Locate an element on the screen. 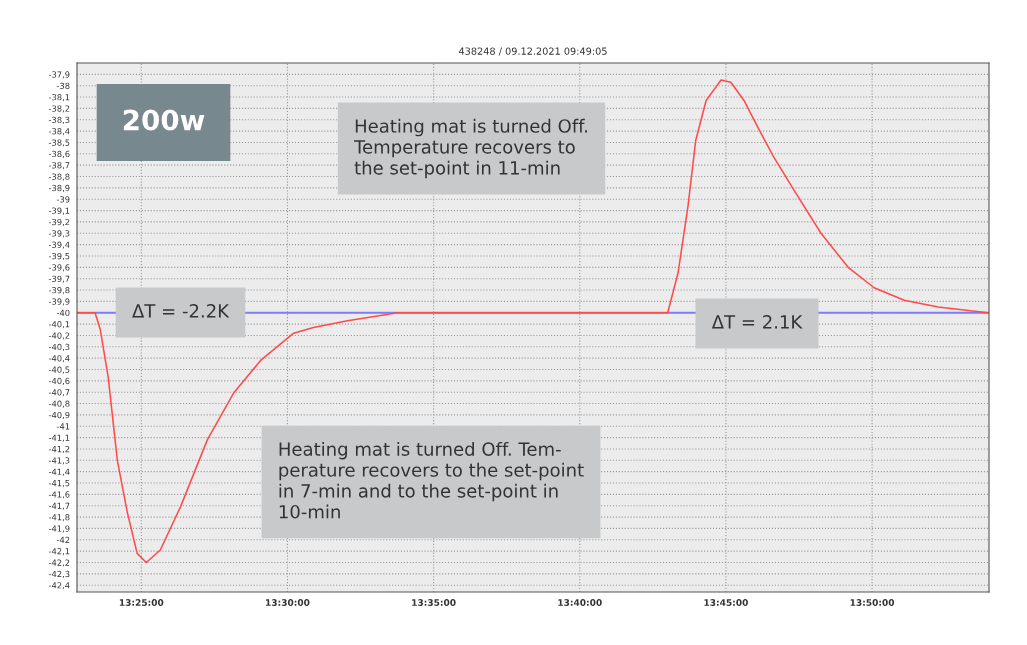 This screenshot has height=645, width=1027. y-tick-label: -41,6 is located at coordinates (59, 495).